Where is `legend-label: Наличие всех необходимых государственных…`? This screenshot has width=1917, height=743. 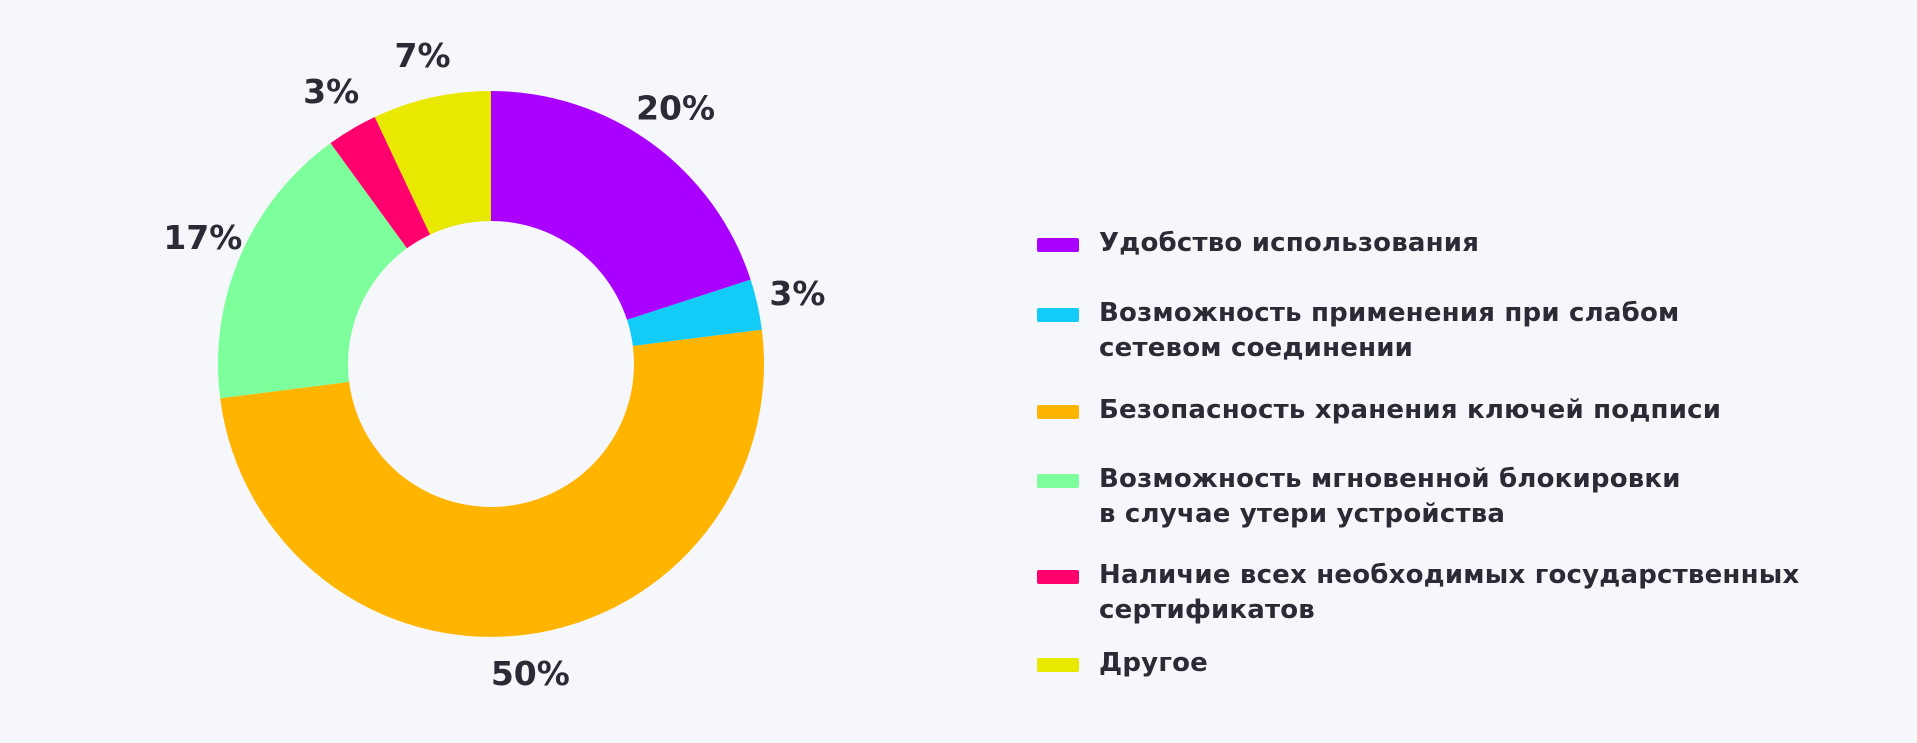 legend-label: Наличие всех необходимых государственных… is located at coordinates (1449, 592).